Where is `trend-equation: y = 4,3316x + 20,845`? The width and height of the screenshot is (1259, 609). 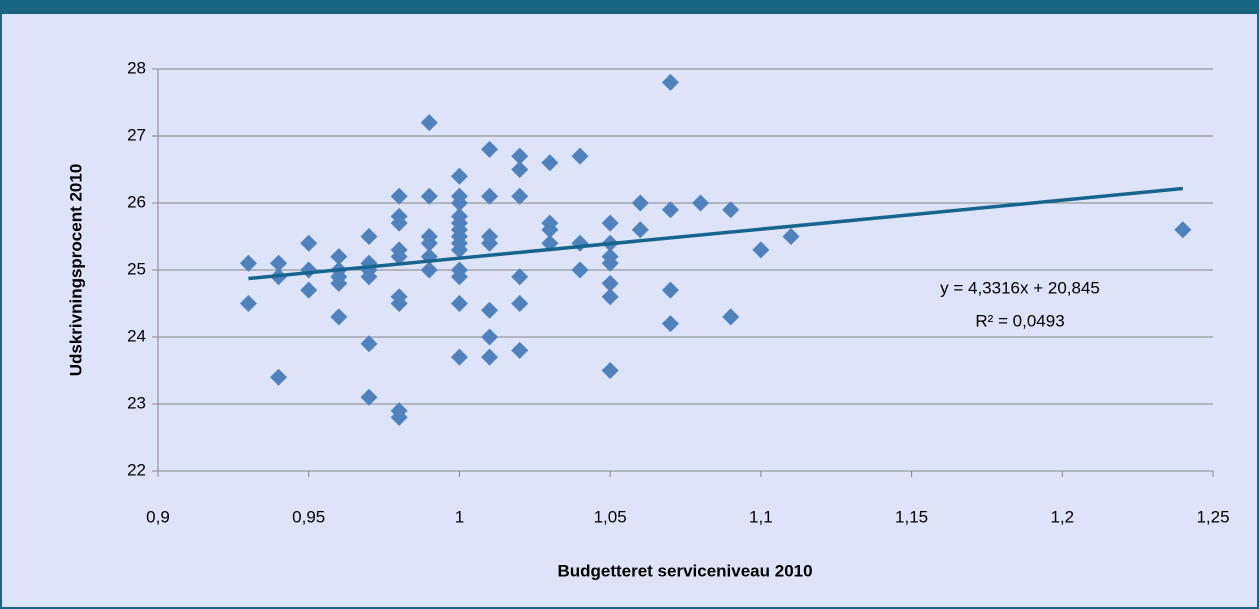 trend-equation: y = 4,3316x + 20,845 is located at coordinates (1020, 287).